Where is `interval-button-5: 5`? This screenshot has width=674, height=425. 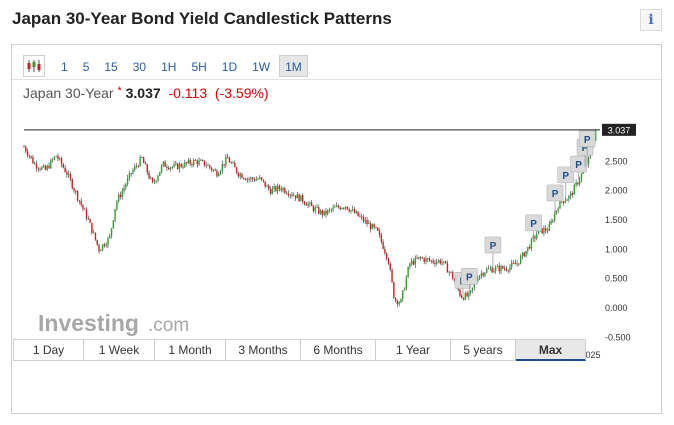 interval-button-5: 5 is located at coordinates (86, 67).